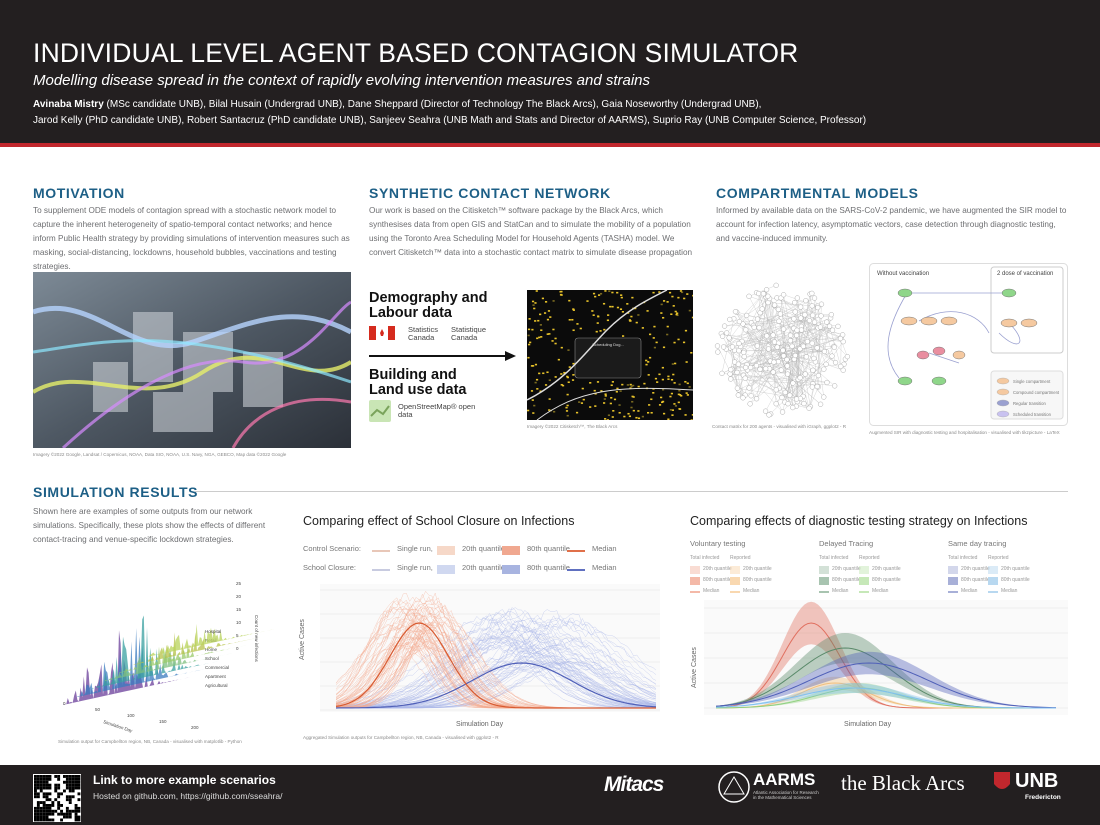 The image size is (1100, 825). What do you see at coordinates (239, 596) in the screenshot?
I see `z-tick-label: 20` at bounding box center [239, 596].